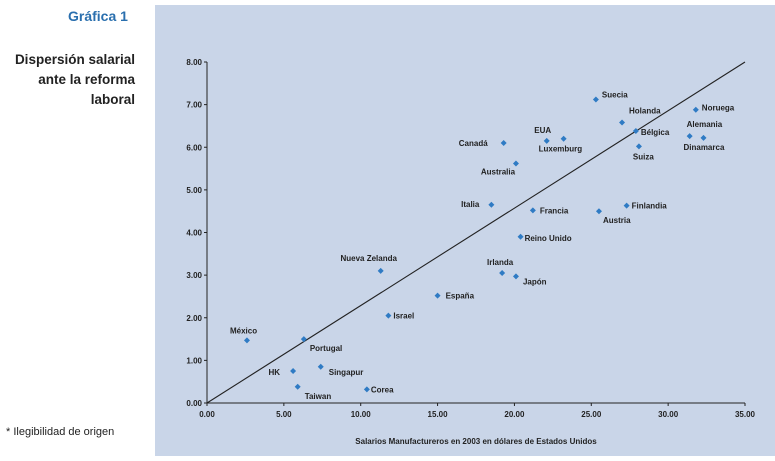 The image size is (775, 461). What do you see at coordinates (194, 105) in the screenshot?
I see `y-tick-label: 7.00` at bounding box center [194, 105].